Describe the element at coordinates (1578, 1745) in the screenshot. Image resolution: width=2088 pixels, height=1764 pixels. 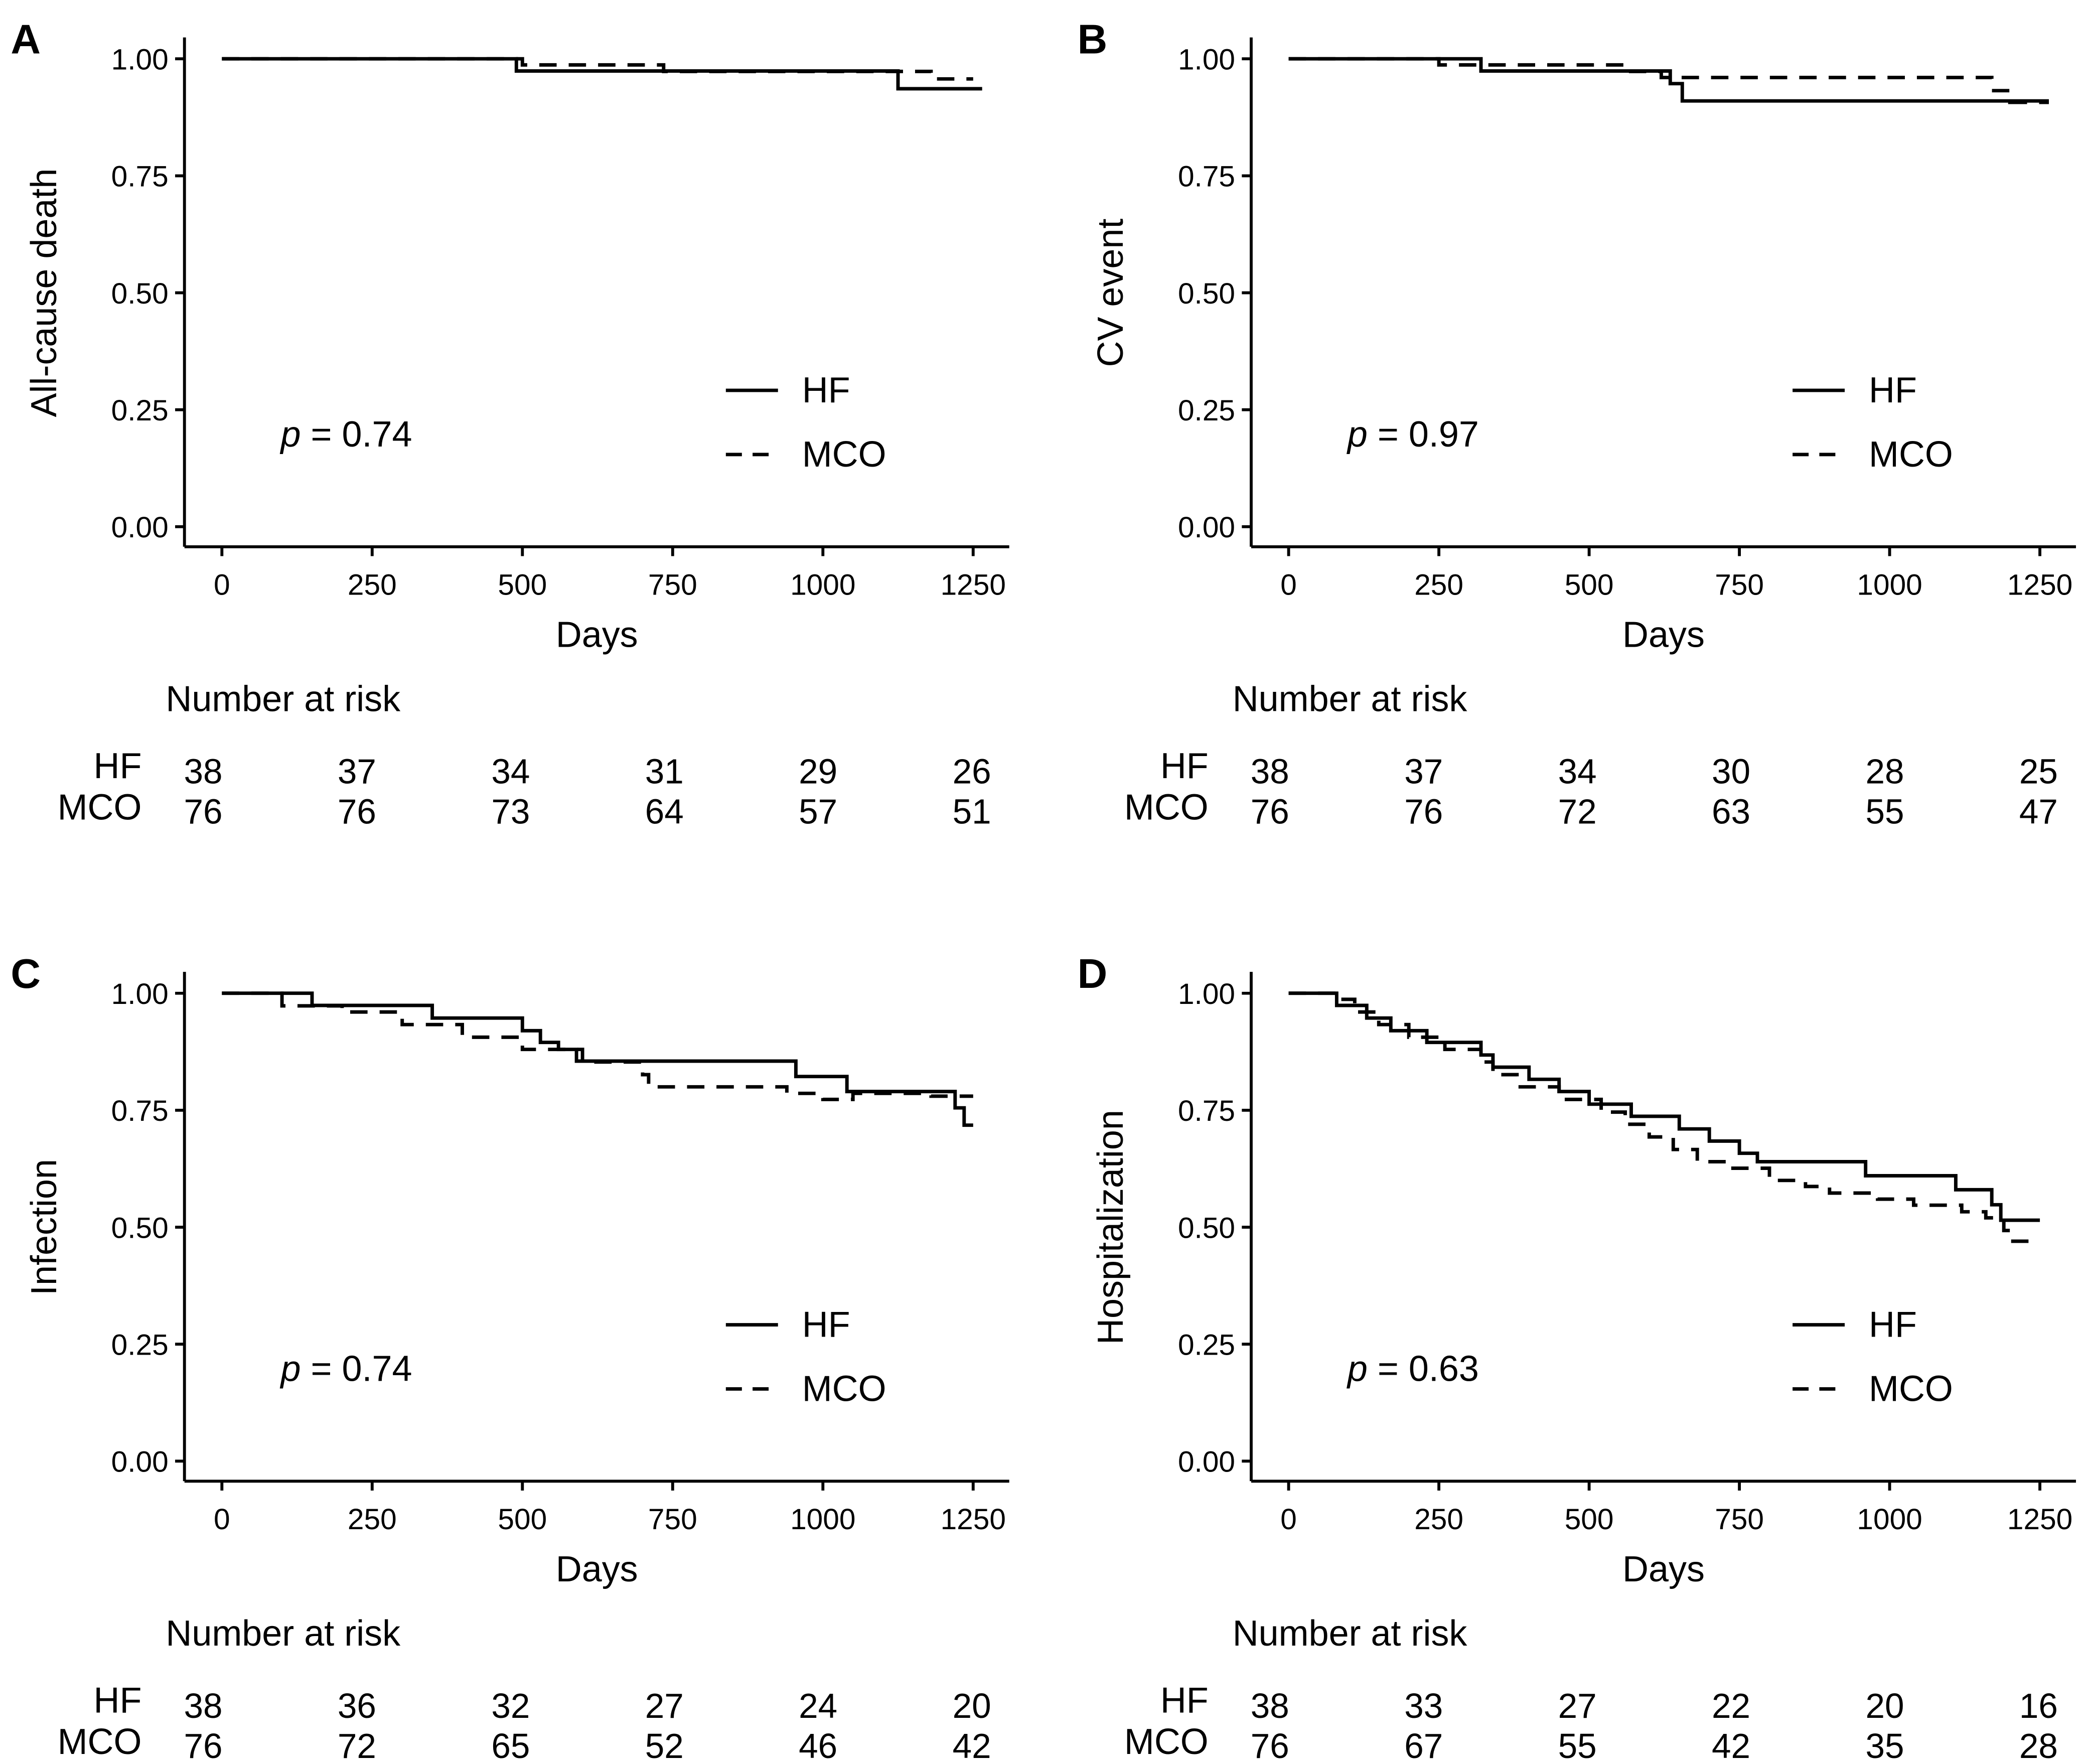
I see `risk-count: 55` at that location.